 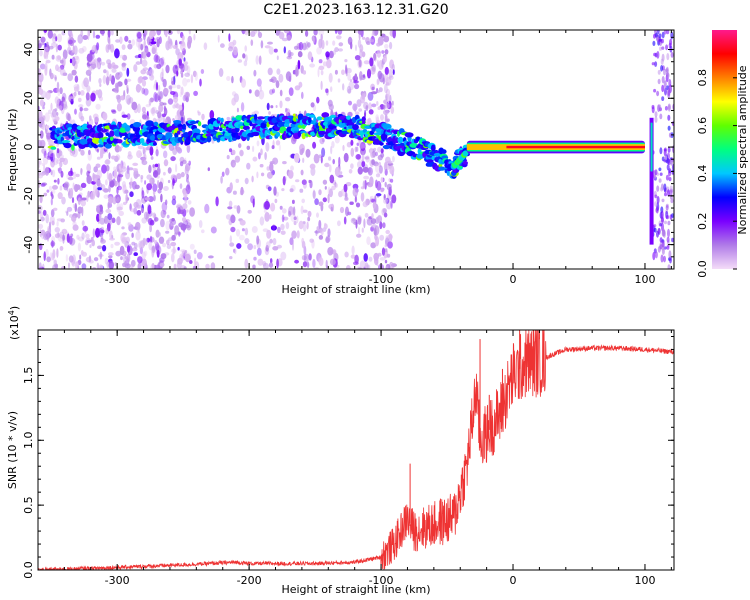 What do you see at coordinates (513, 279) in the screenshot?
I see `x-tick-label: 0` at bounding box center [513, 279].